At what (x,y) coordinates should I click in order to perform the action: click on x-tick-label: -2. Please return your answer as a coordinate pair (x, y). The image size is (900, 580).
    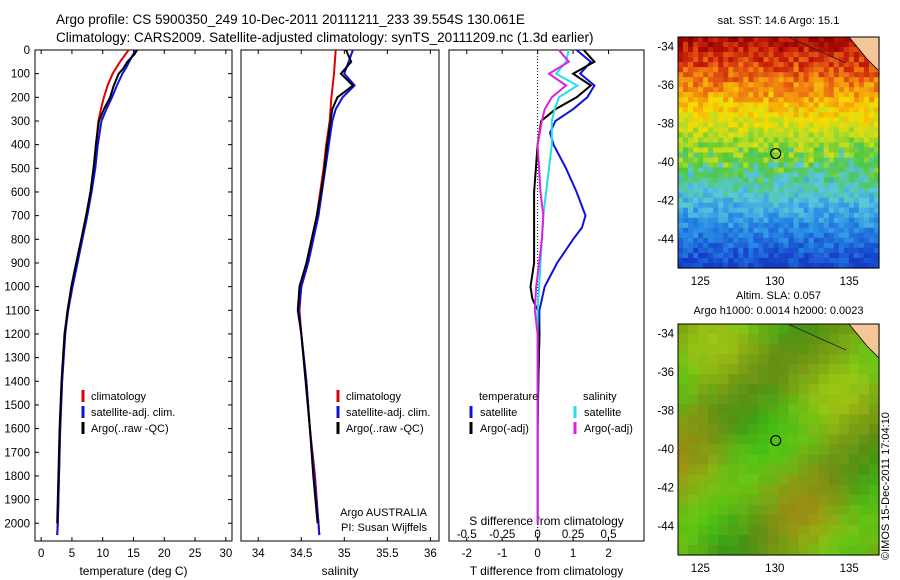
    Looking at the image, I should click on (467, 554).